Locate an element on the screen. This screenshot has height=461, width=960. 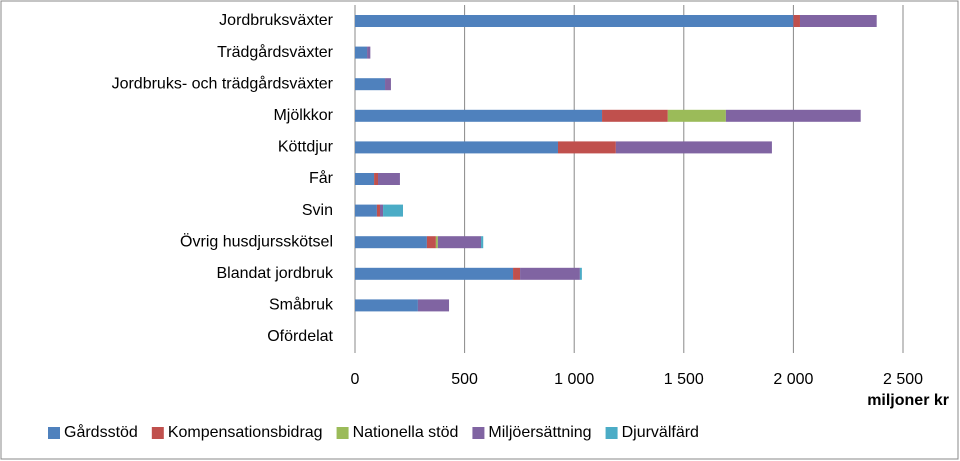
y-tick-label: Jordbruksväxter is located at coordinates (276, 20).